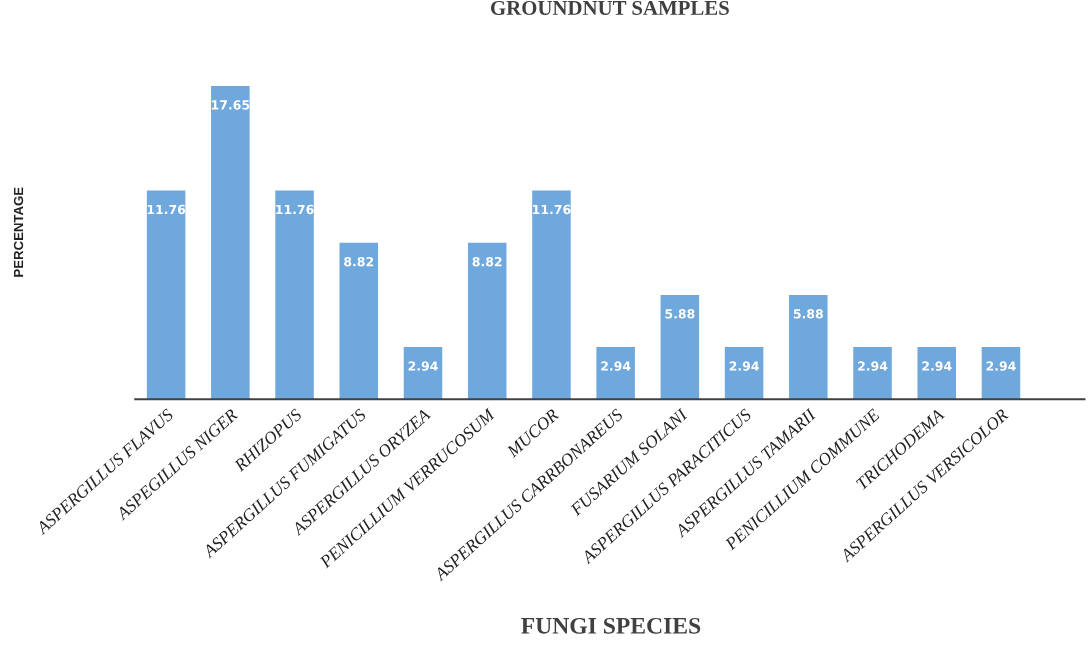  What do you see at coordinates (18, 232) in the screenshot?
I see `y-axis-title: PERCENTAGE` at bounding box center [18, 232].